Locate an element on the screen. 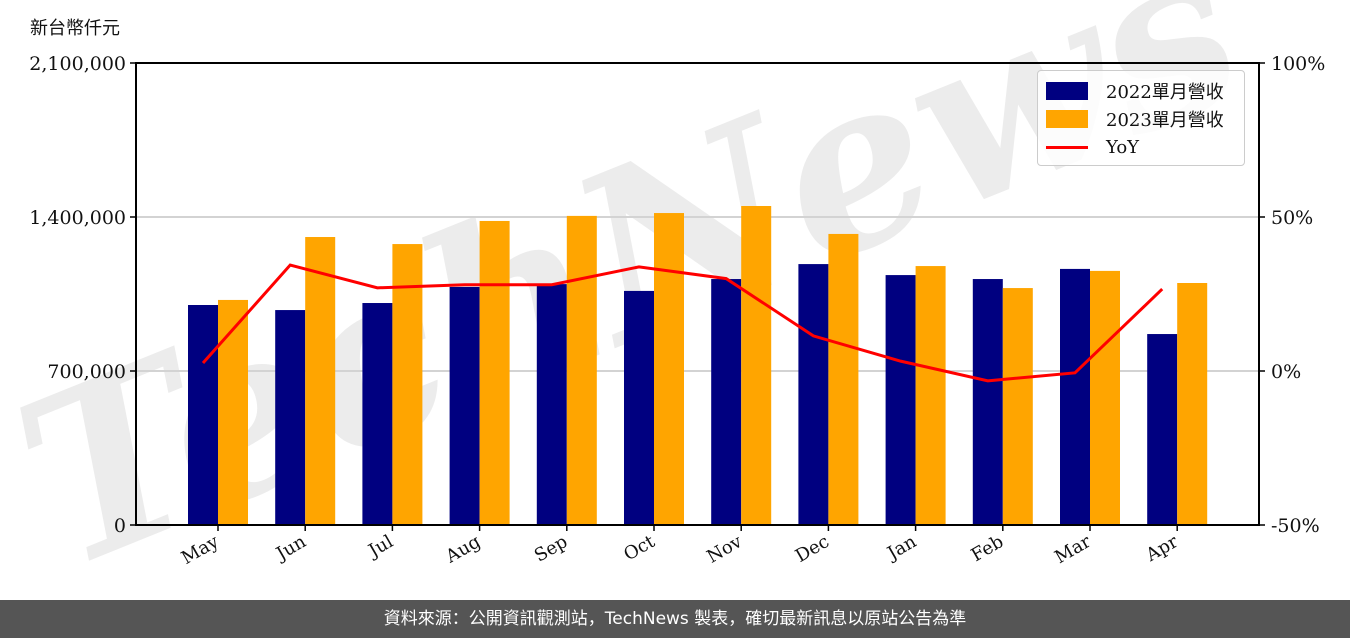 The image size is (1350, 638). bar-2023-may is located at coordinates (233, 412).